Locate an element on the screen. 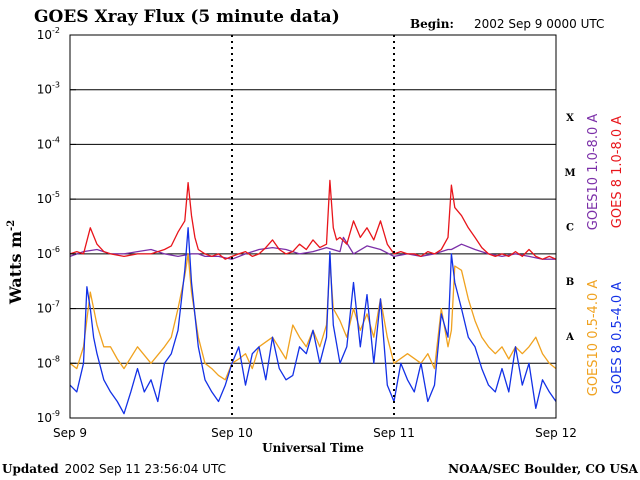 The image size is (640, 480). y-tick-label: 10⁻⁷ is located at coordinates (48, 308).